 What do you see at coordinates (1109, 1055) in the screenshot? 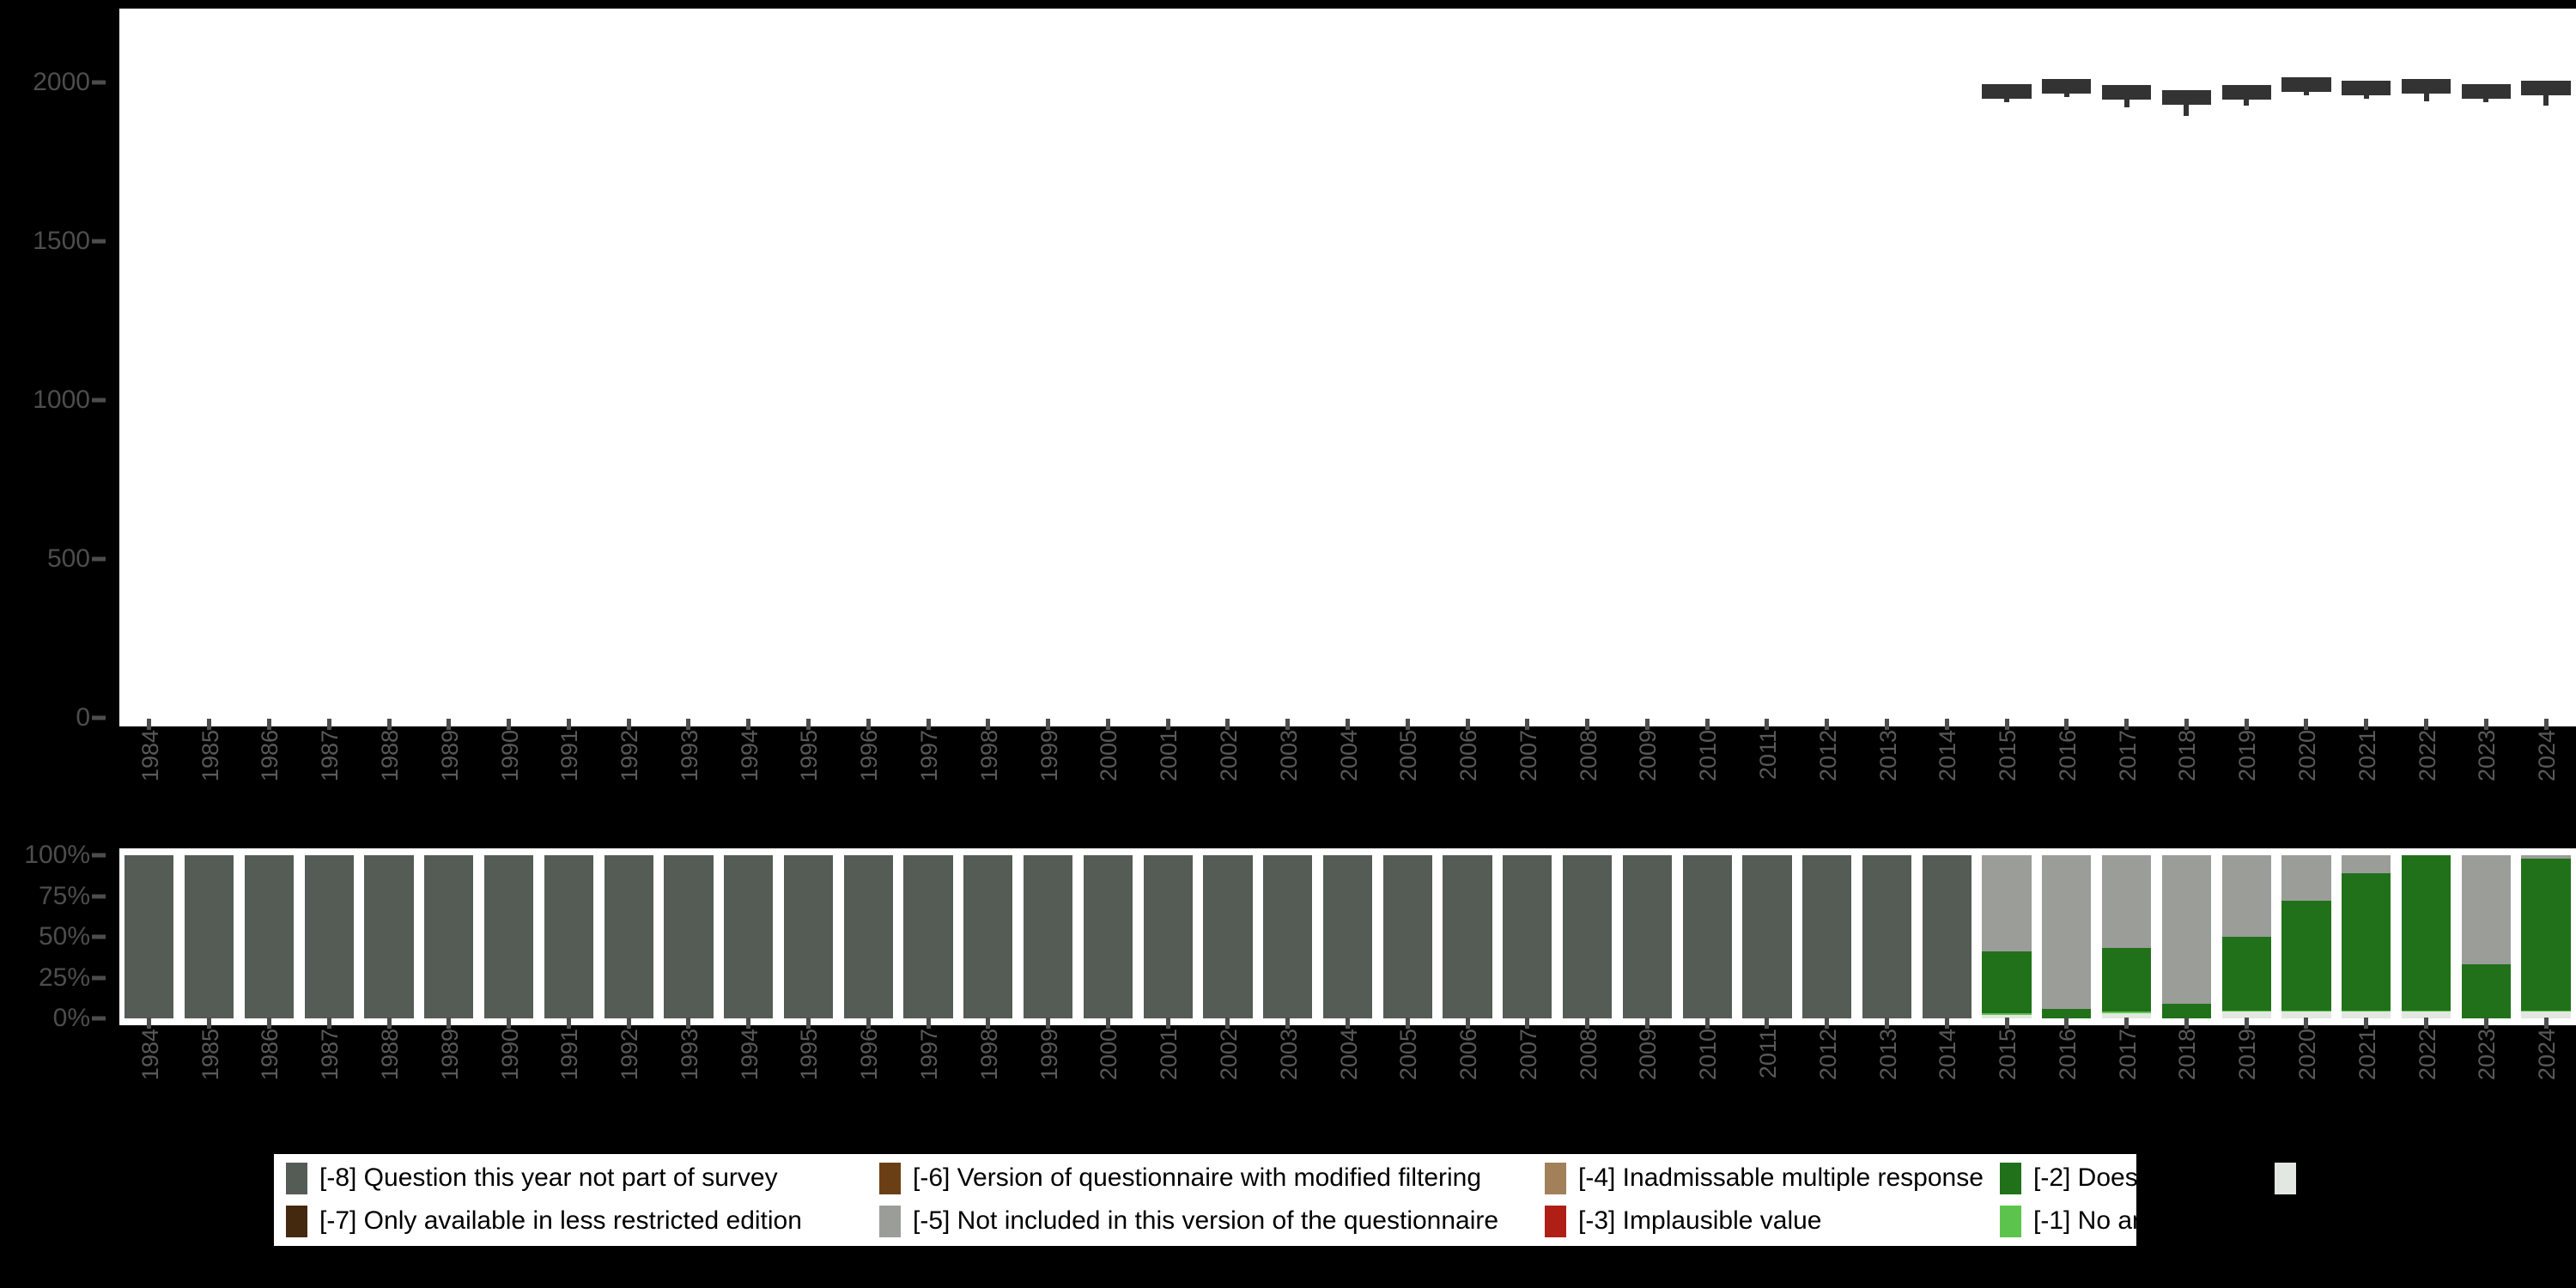
I see `x-tick-label: 2000` at bounding box center [1109, 1055].